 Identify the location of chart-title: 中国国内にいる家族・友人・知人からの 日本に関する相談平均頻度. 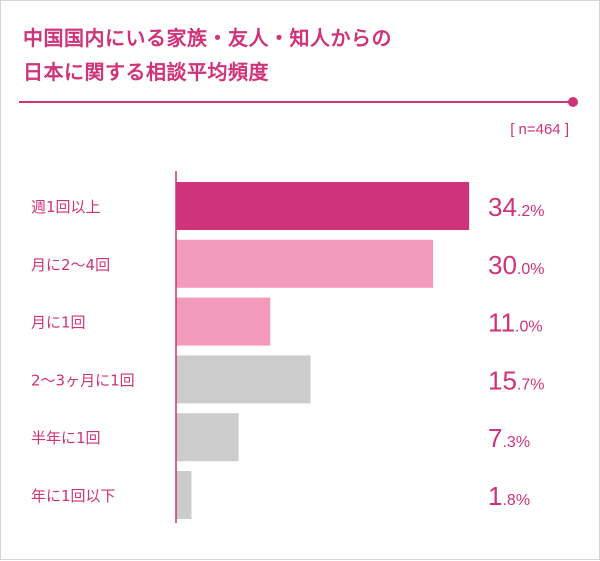
(207, 55).